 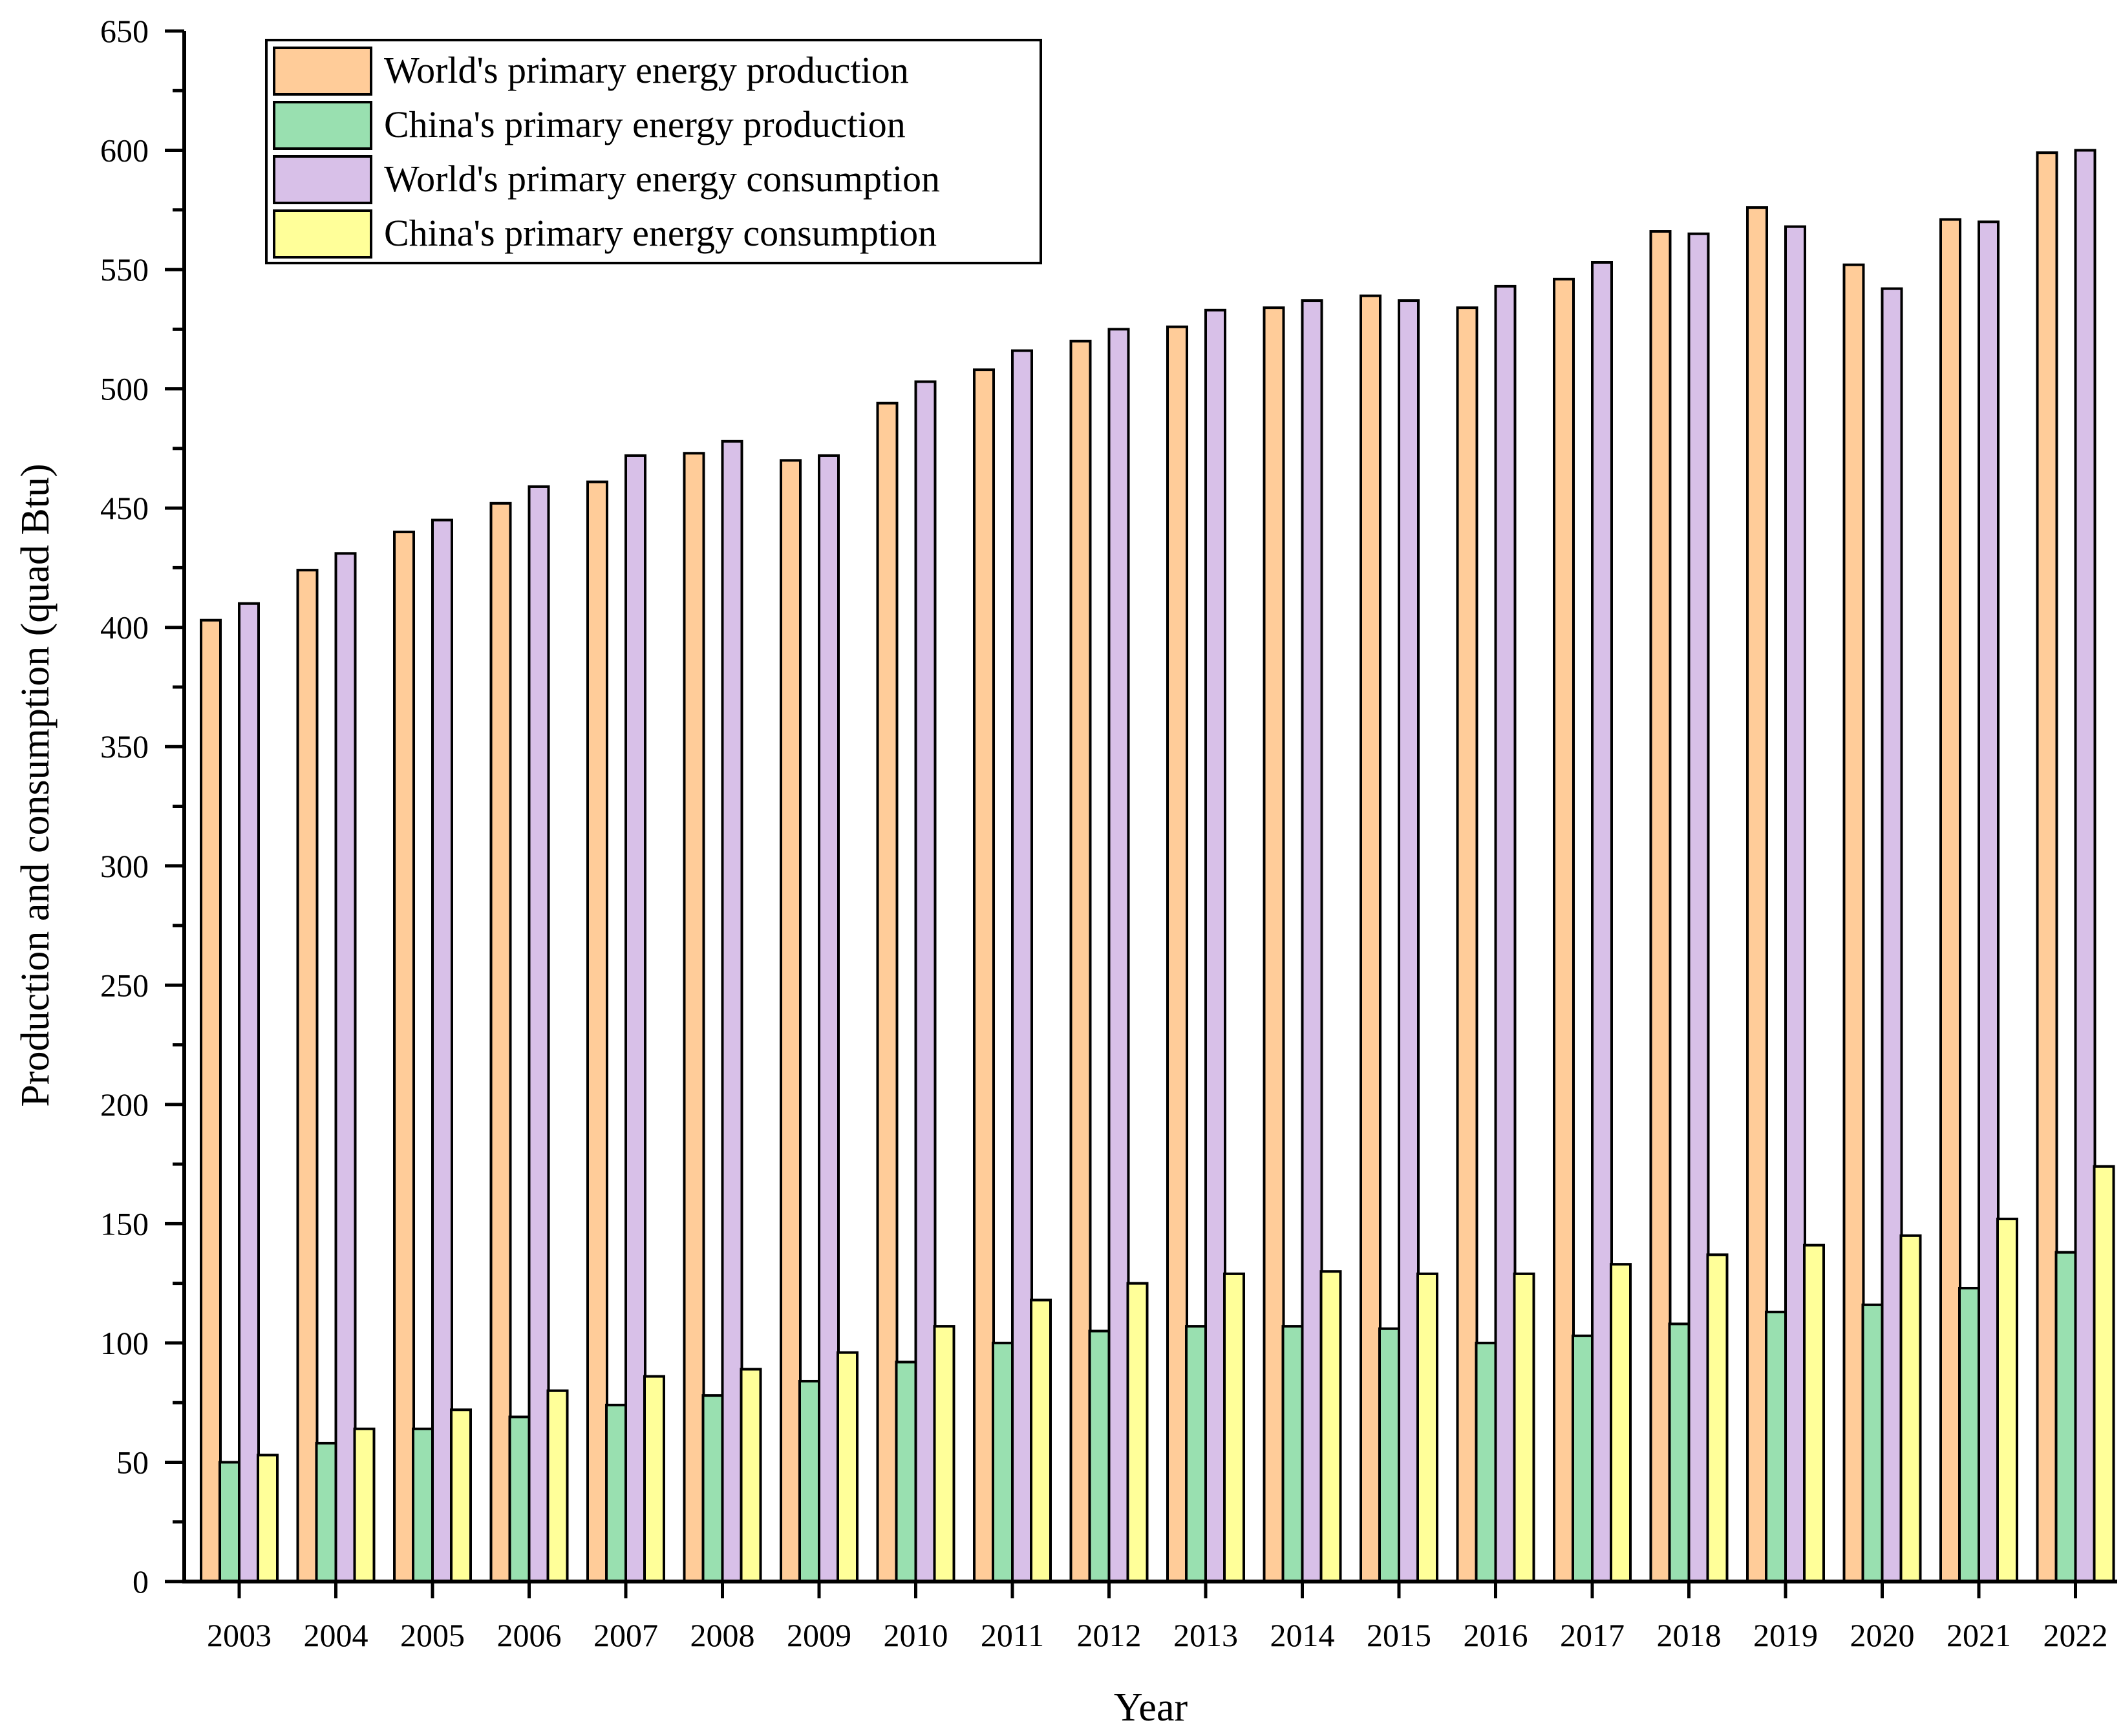 I want to click on y-tick-label: 350, so click(x=124, y=746).